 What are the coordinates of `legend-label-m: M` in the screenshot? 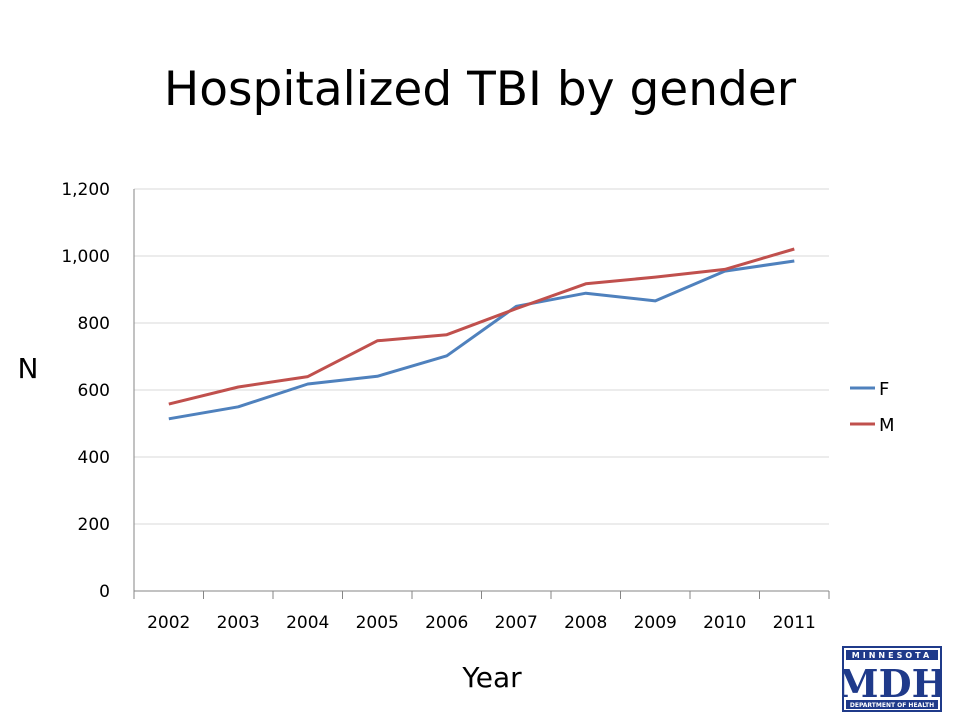 It's located at (887, 425).